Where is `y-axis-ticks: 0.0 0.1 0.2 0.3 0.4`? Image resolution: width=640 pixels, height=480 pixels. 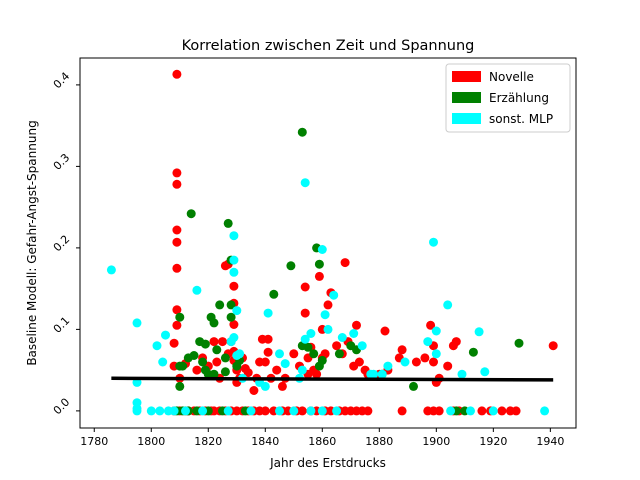
y-axis-ticks: 0.0 0.1 0.2 0.3 0.4 is located at coordinates (65, 244).